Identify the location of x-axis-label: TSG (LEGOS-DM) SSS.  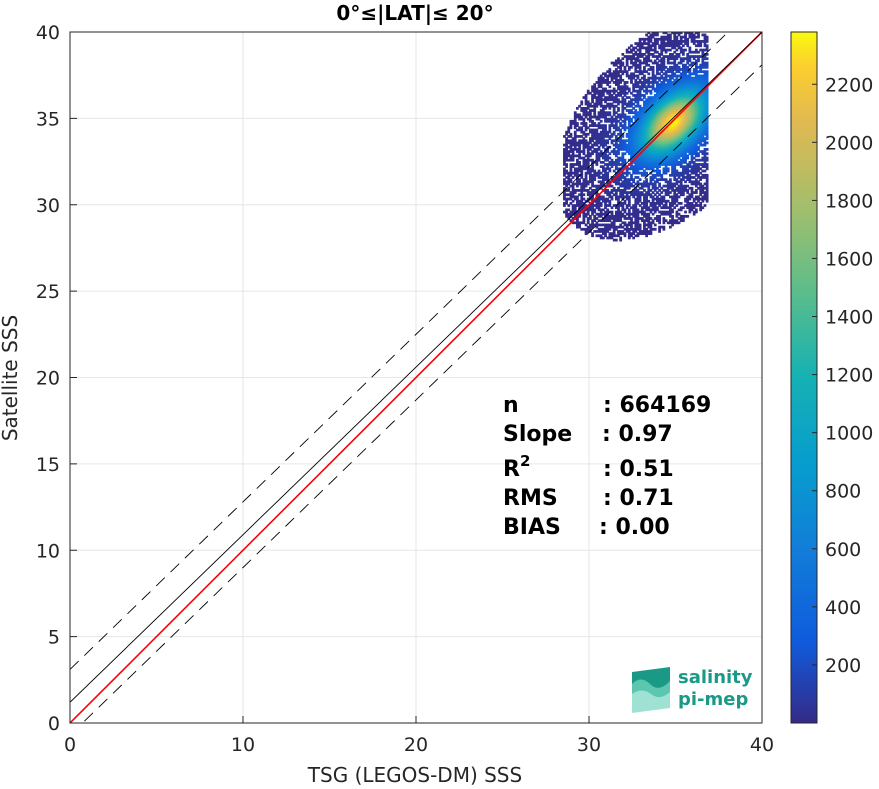
(414, 775).